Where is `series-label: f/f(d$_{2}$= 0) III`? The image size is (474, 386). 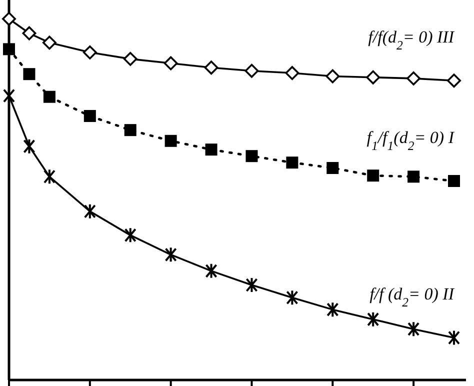 series-label: f/f(d$_{2}$= 0) III is located at coordinates (412, 40).